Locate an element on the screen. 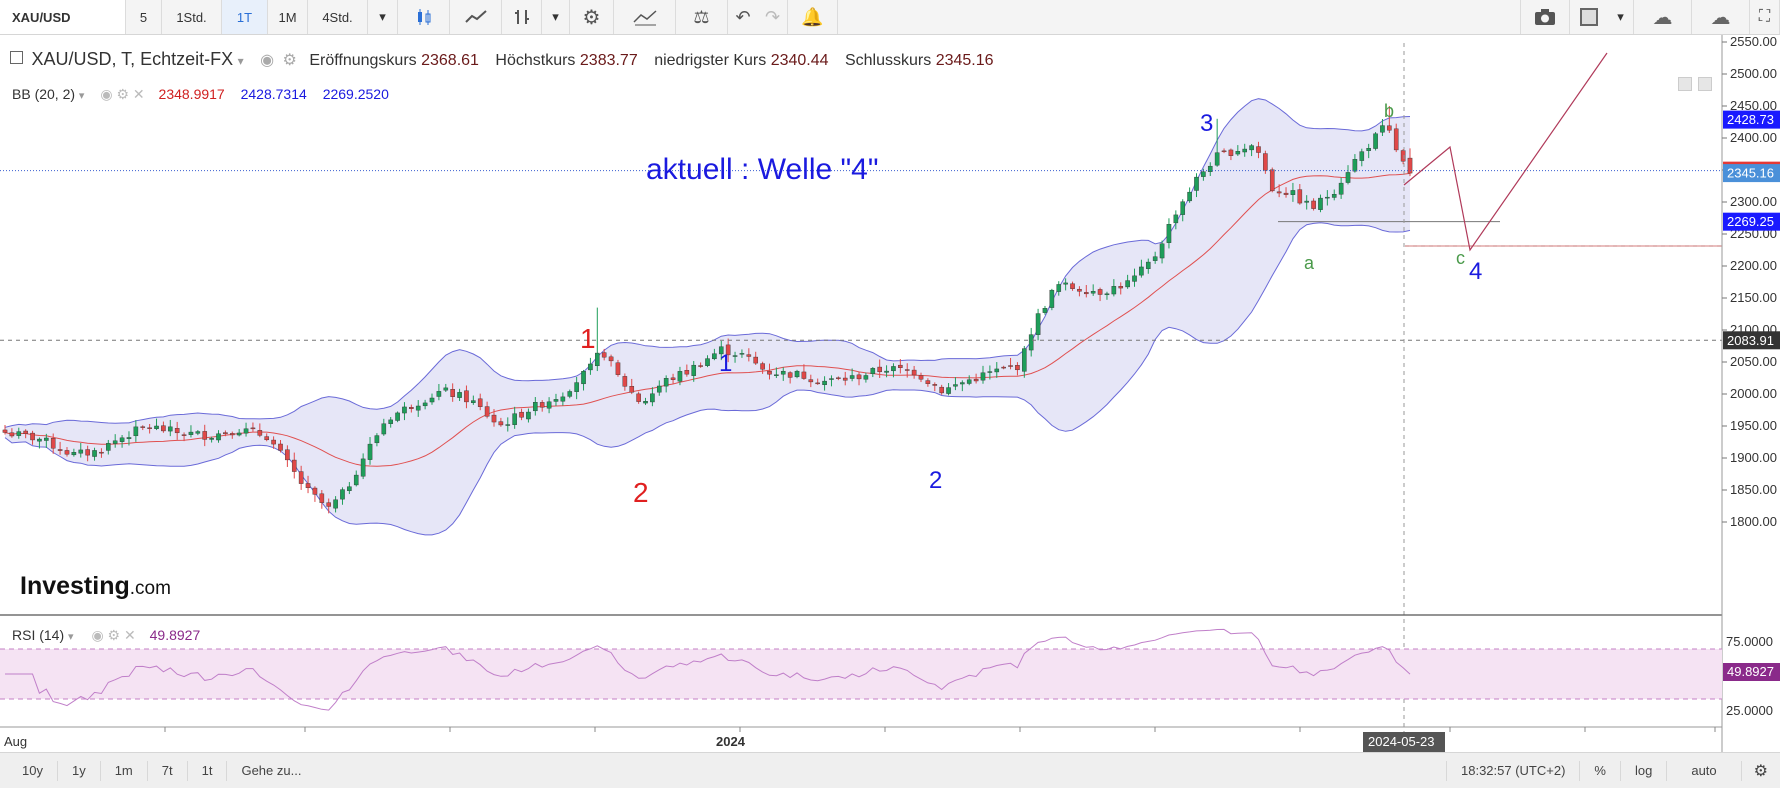  range-10y-button: 10y is located at coordinates (29, 770).